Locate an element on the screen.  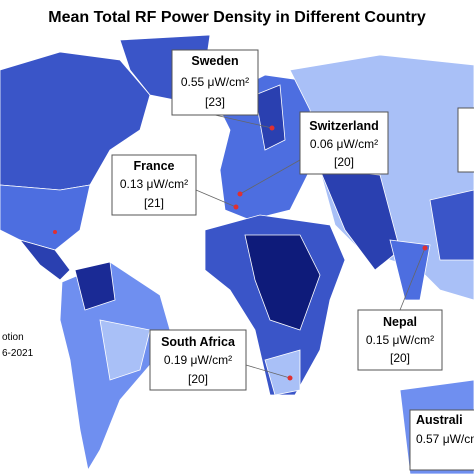
callout-country: Nepal is located at coordinates (400, 322).